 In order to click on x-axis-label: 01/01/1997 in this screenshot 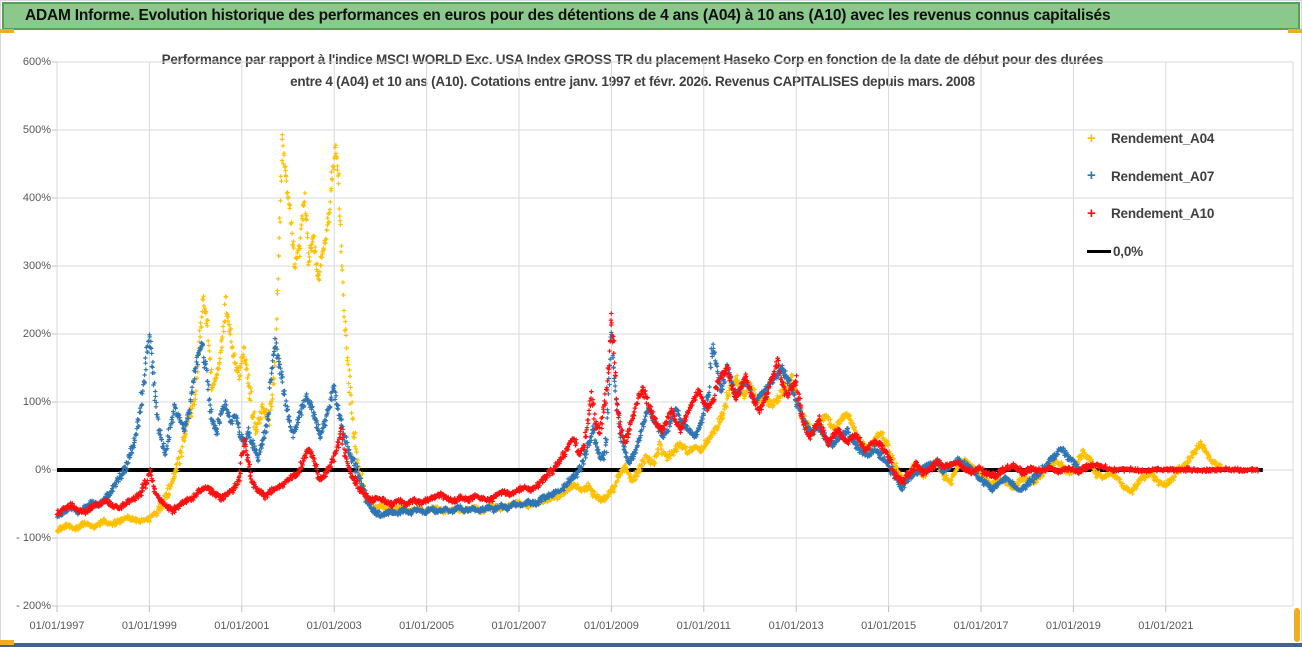, I will do `click(57, 626)`.